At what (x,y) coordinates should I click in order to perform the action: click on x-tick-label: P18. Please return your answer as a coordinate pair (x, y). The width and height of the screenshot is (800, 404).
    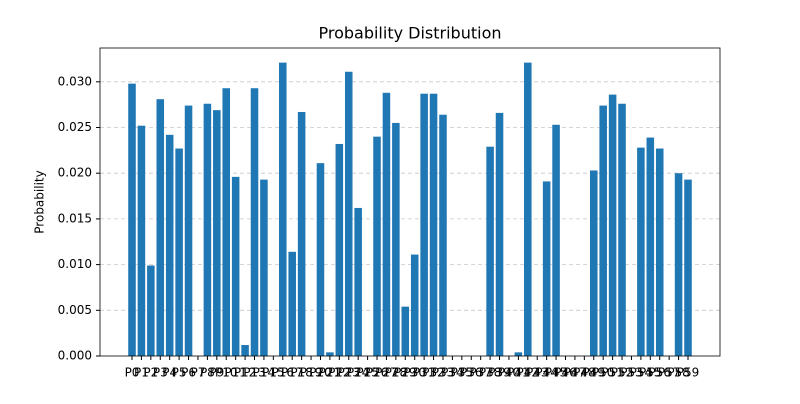
    Looking at the image, I should click on (301, 373).